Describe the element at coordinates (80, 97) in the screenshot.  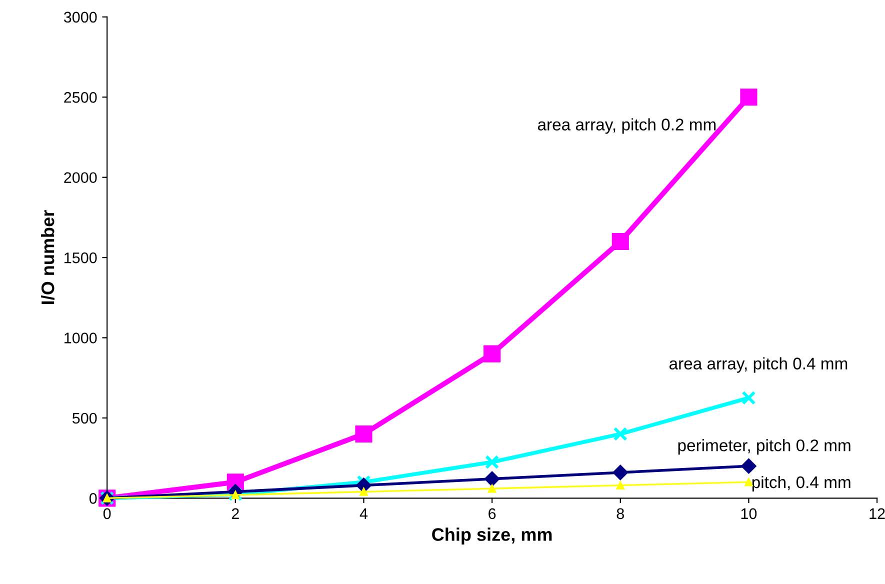
I see `y-tick-label: 2500` at that location.